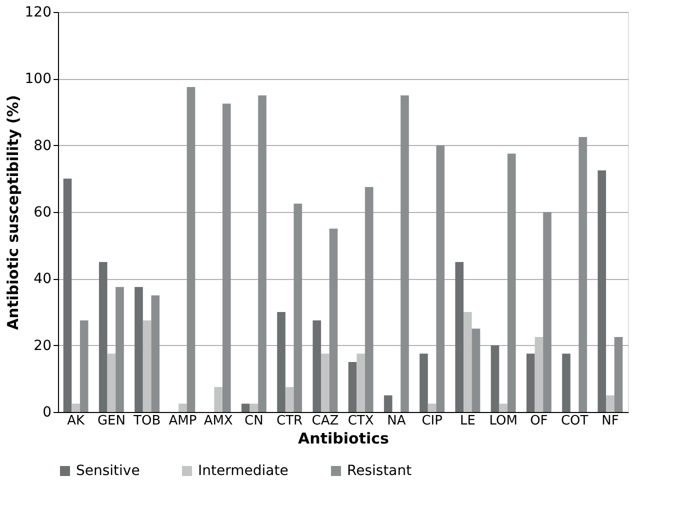 Image resolution: width=678 pixels, height=524 pixels. Describe the element at coordinates (396, 421) in the screenshot. I see `x-tick-label: NA` at that location.